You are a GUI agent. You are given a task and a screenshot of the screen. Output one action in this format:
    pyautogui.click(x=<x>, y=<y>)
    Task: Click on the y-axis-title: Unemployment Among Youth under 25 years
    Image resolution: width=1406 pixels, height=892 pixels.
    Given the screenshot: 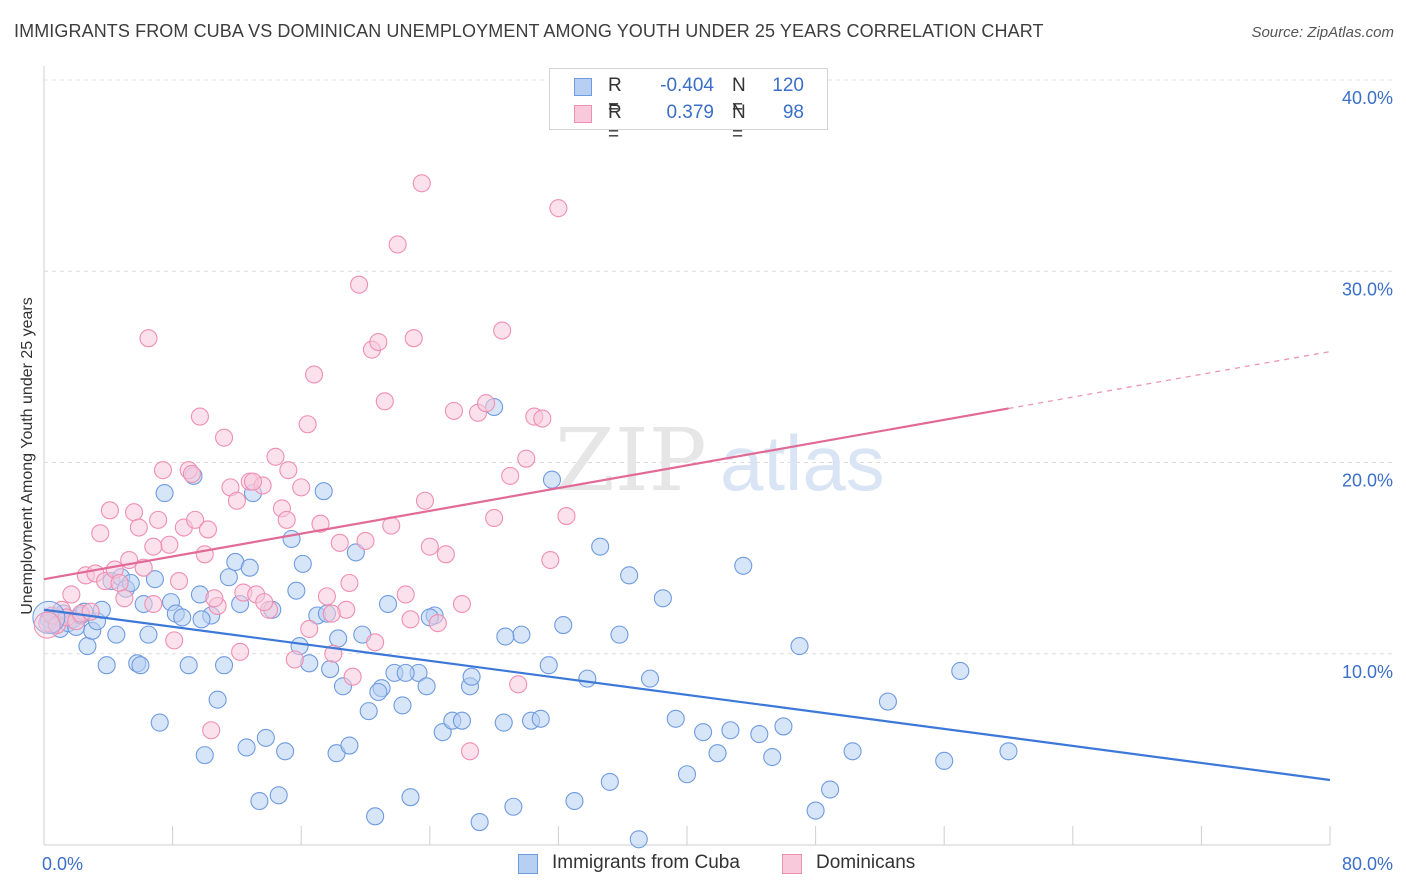 What is the action you would take?
    pyautogui.click(x=27, y=456)
    